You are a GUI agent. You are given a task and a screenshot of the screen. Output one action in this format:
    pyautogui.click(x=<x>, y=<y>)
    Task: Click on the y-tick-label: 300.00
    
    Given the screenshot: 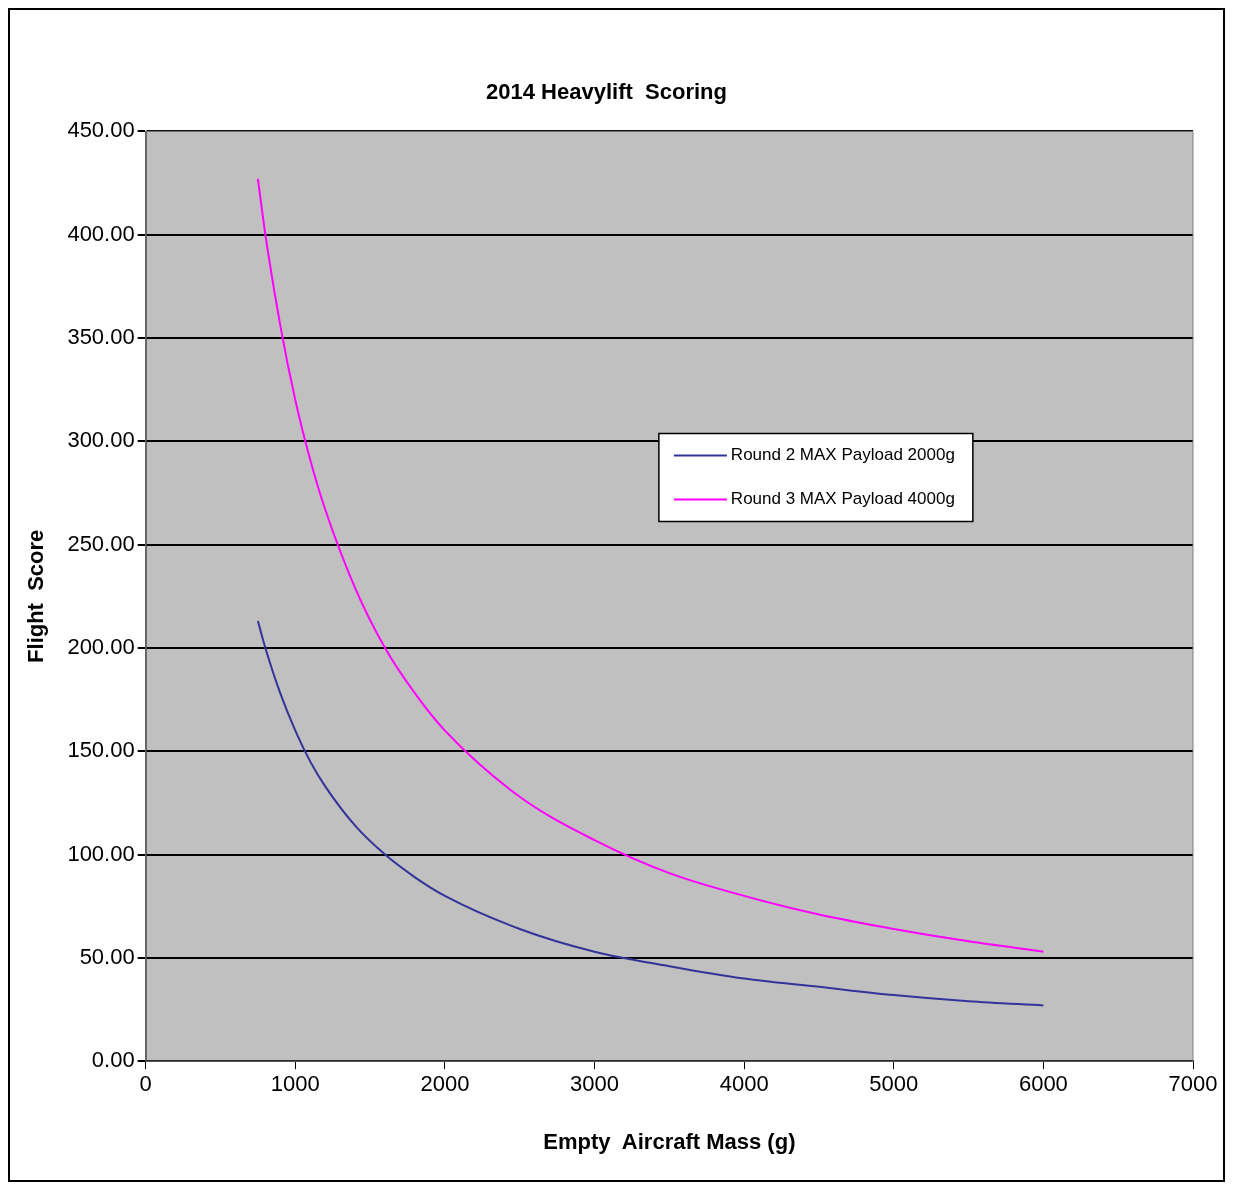 What is the action you would take?
    pyautogui.click(x=101, y=440)
    